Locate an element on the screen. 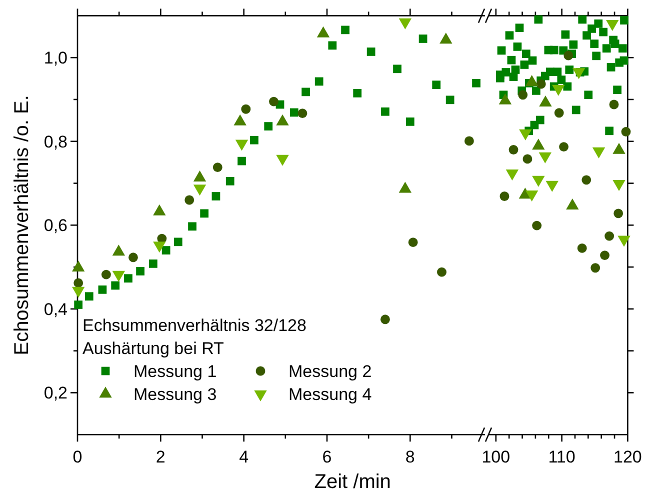 This screenshot has width=645, height=495. annotation: Aushärtung bei RT is located at coordinates (153, 348).